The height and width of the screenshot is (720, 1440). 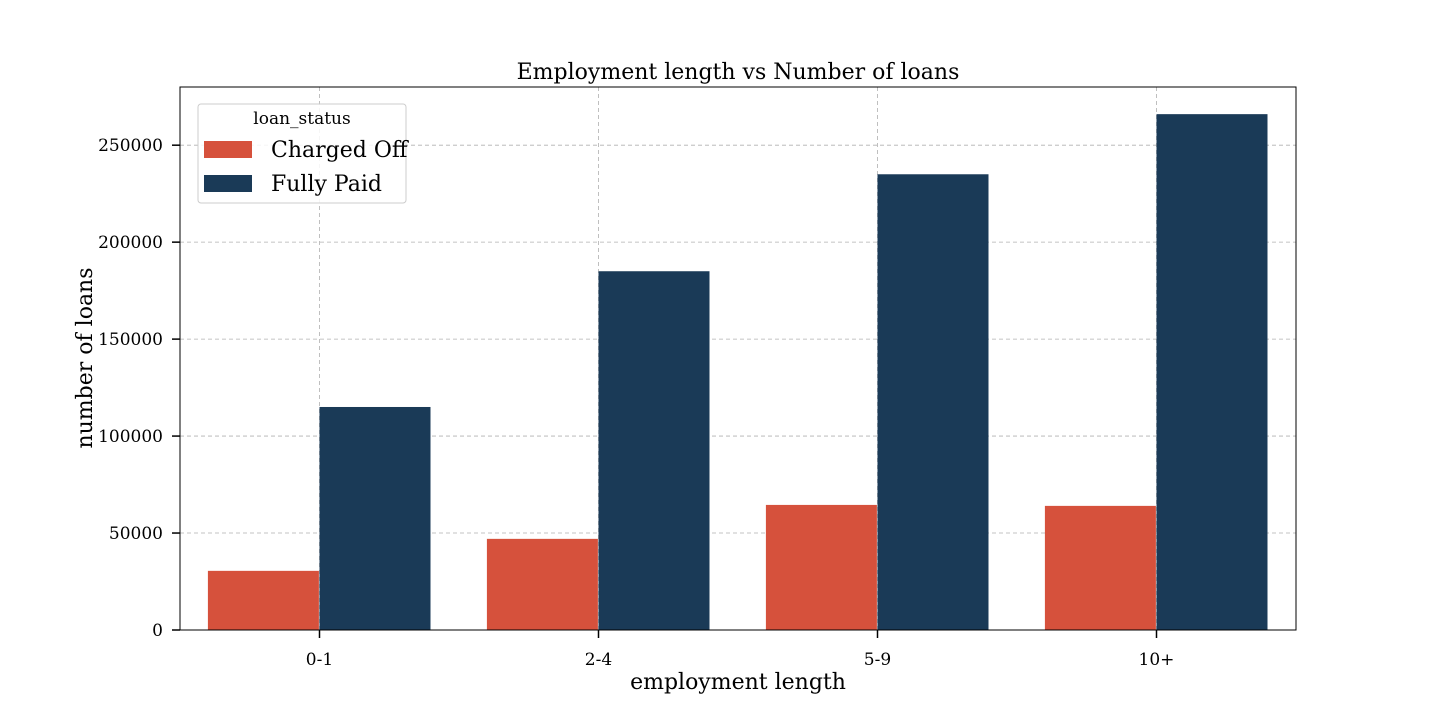 What do you see at coordinates (130, 243) in the screenshot?
I see `y-tick-label: 200000` at bounding box center [130, 243].